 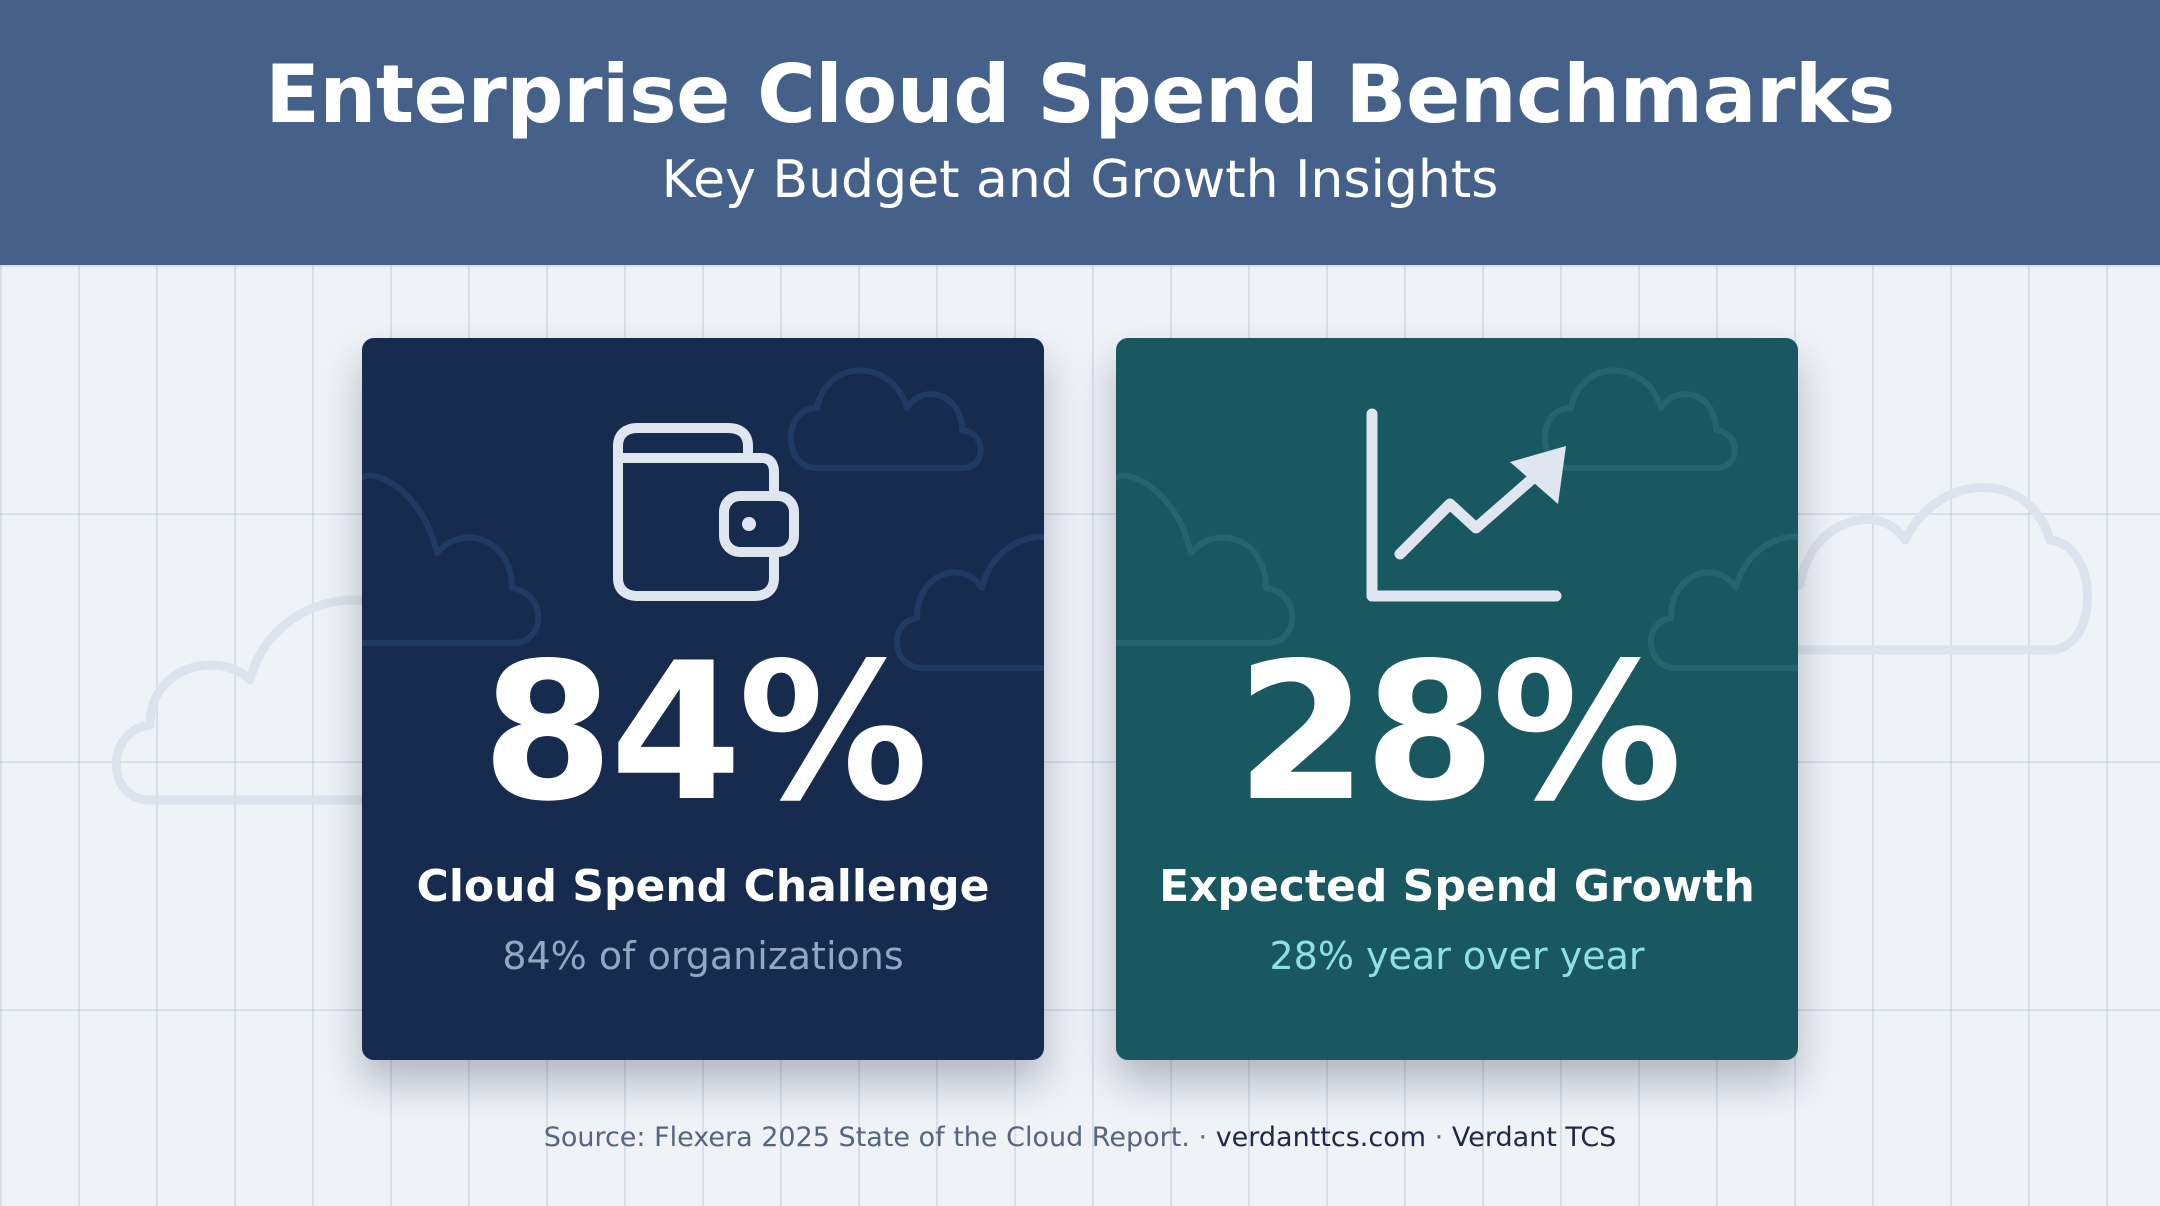 What do you see at coordinates (1459, 732) in the screenshot?
I see `stat-value: 28%` at bounding box center [1459, 732].